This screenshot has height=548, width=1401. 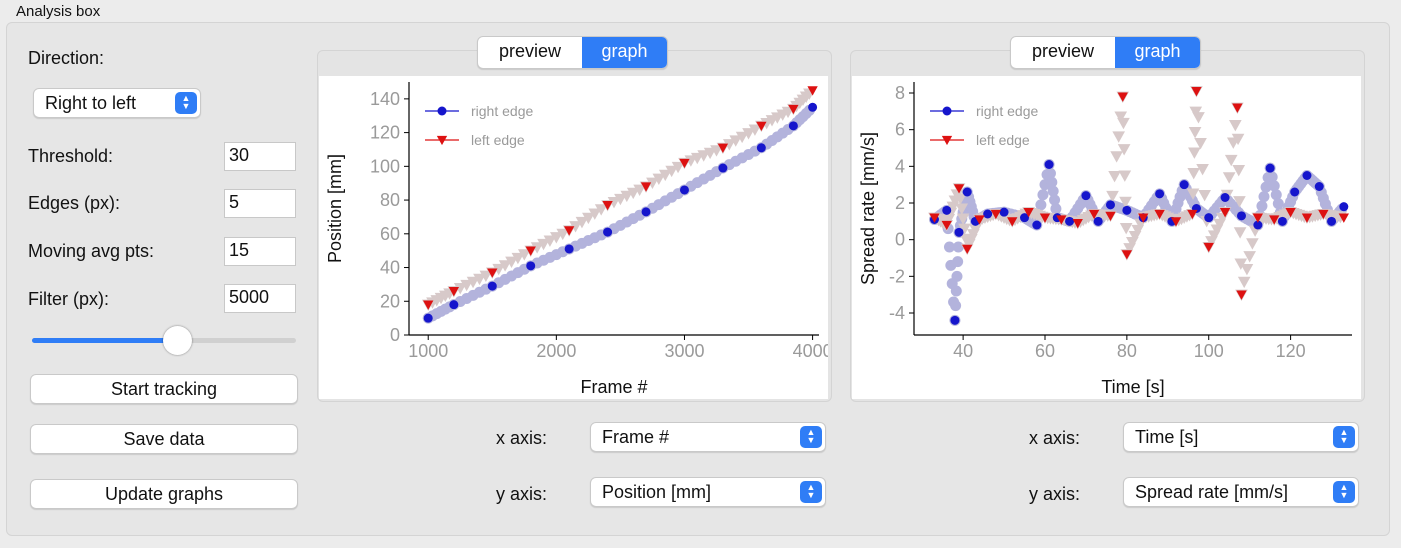 What do you see at coordinates (164, 389) in the screenshot?
I see `start-tracking-button: Start tracking` at bounding box center [164, 389].